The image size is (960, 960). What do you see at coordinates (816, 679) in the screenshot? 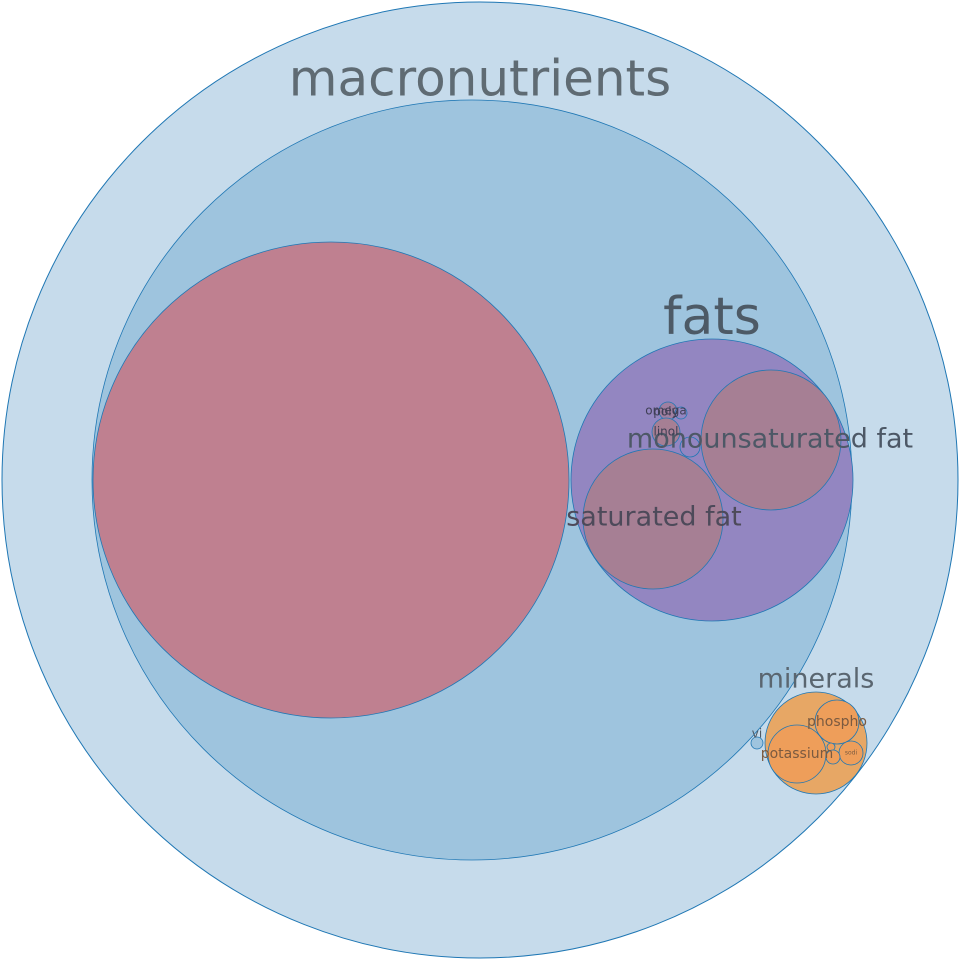
I see `label-minerals: minerals` at bounding box center [816, 679].